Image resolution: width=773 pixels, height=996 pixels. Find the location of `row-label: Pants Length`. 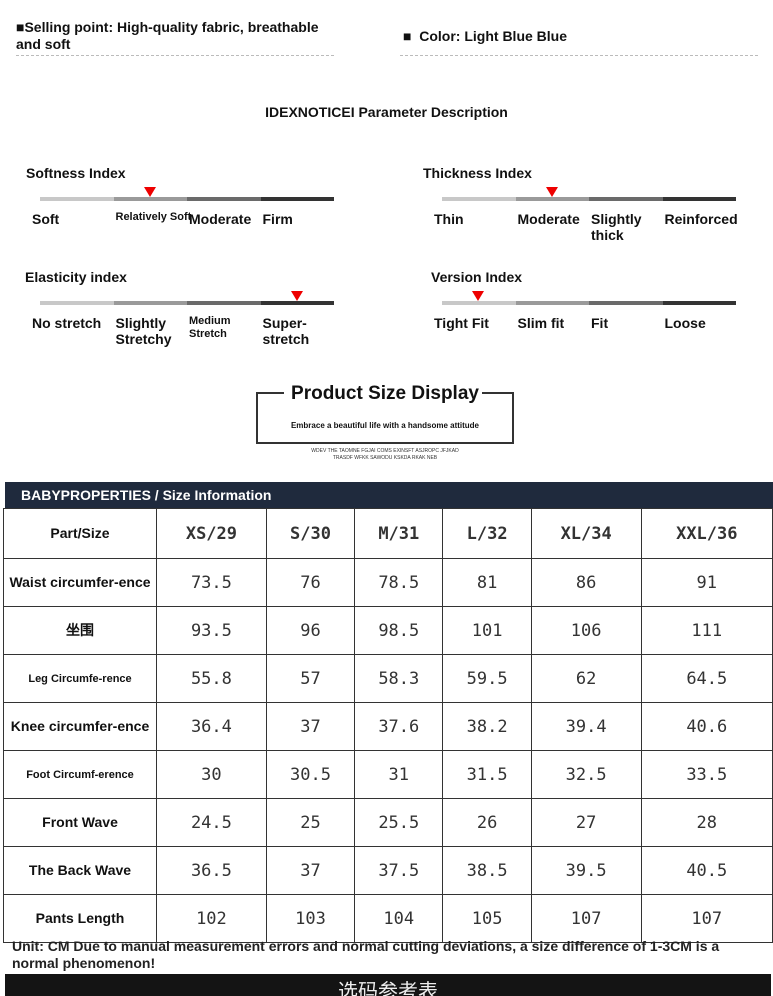

row-label: Pants Length is located at coordinates (80, 918).